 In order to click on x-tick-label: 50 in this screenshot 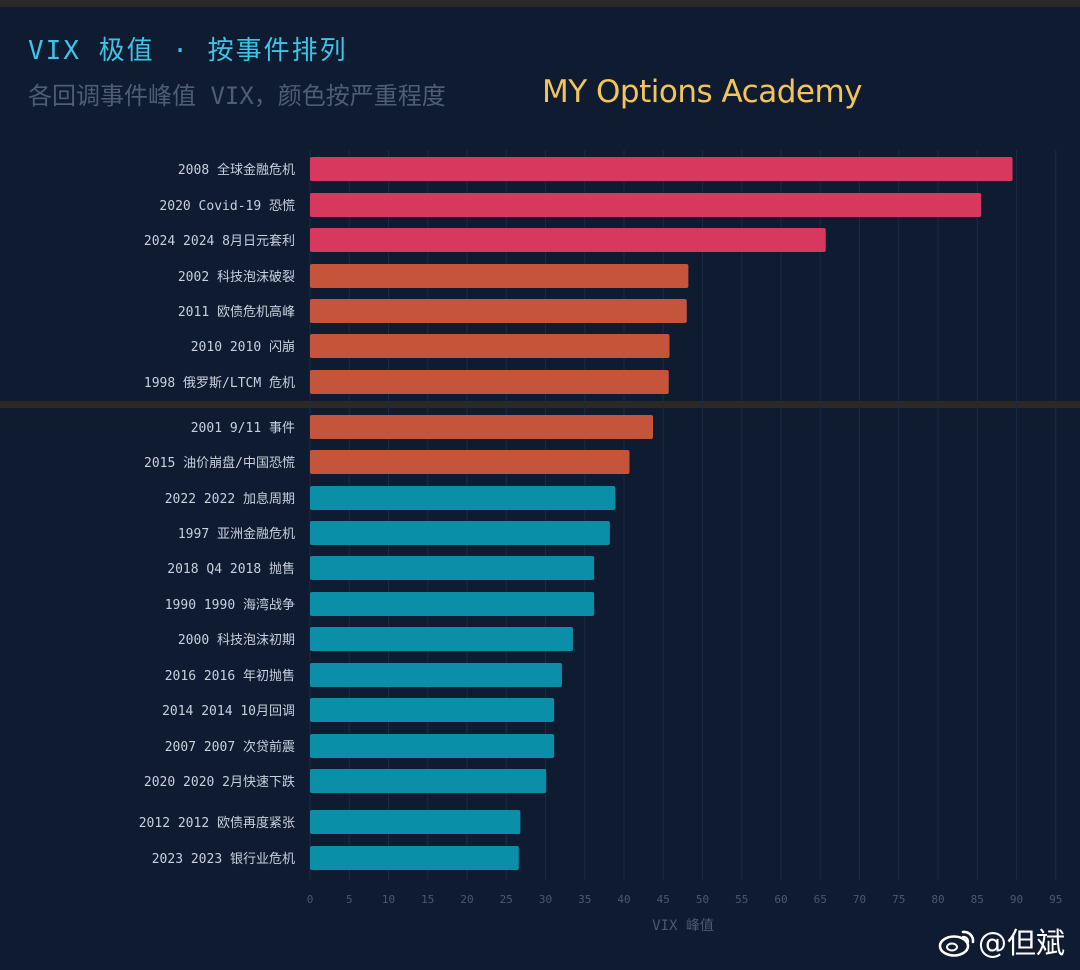, I will do `click(702, 899)`.